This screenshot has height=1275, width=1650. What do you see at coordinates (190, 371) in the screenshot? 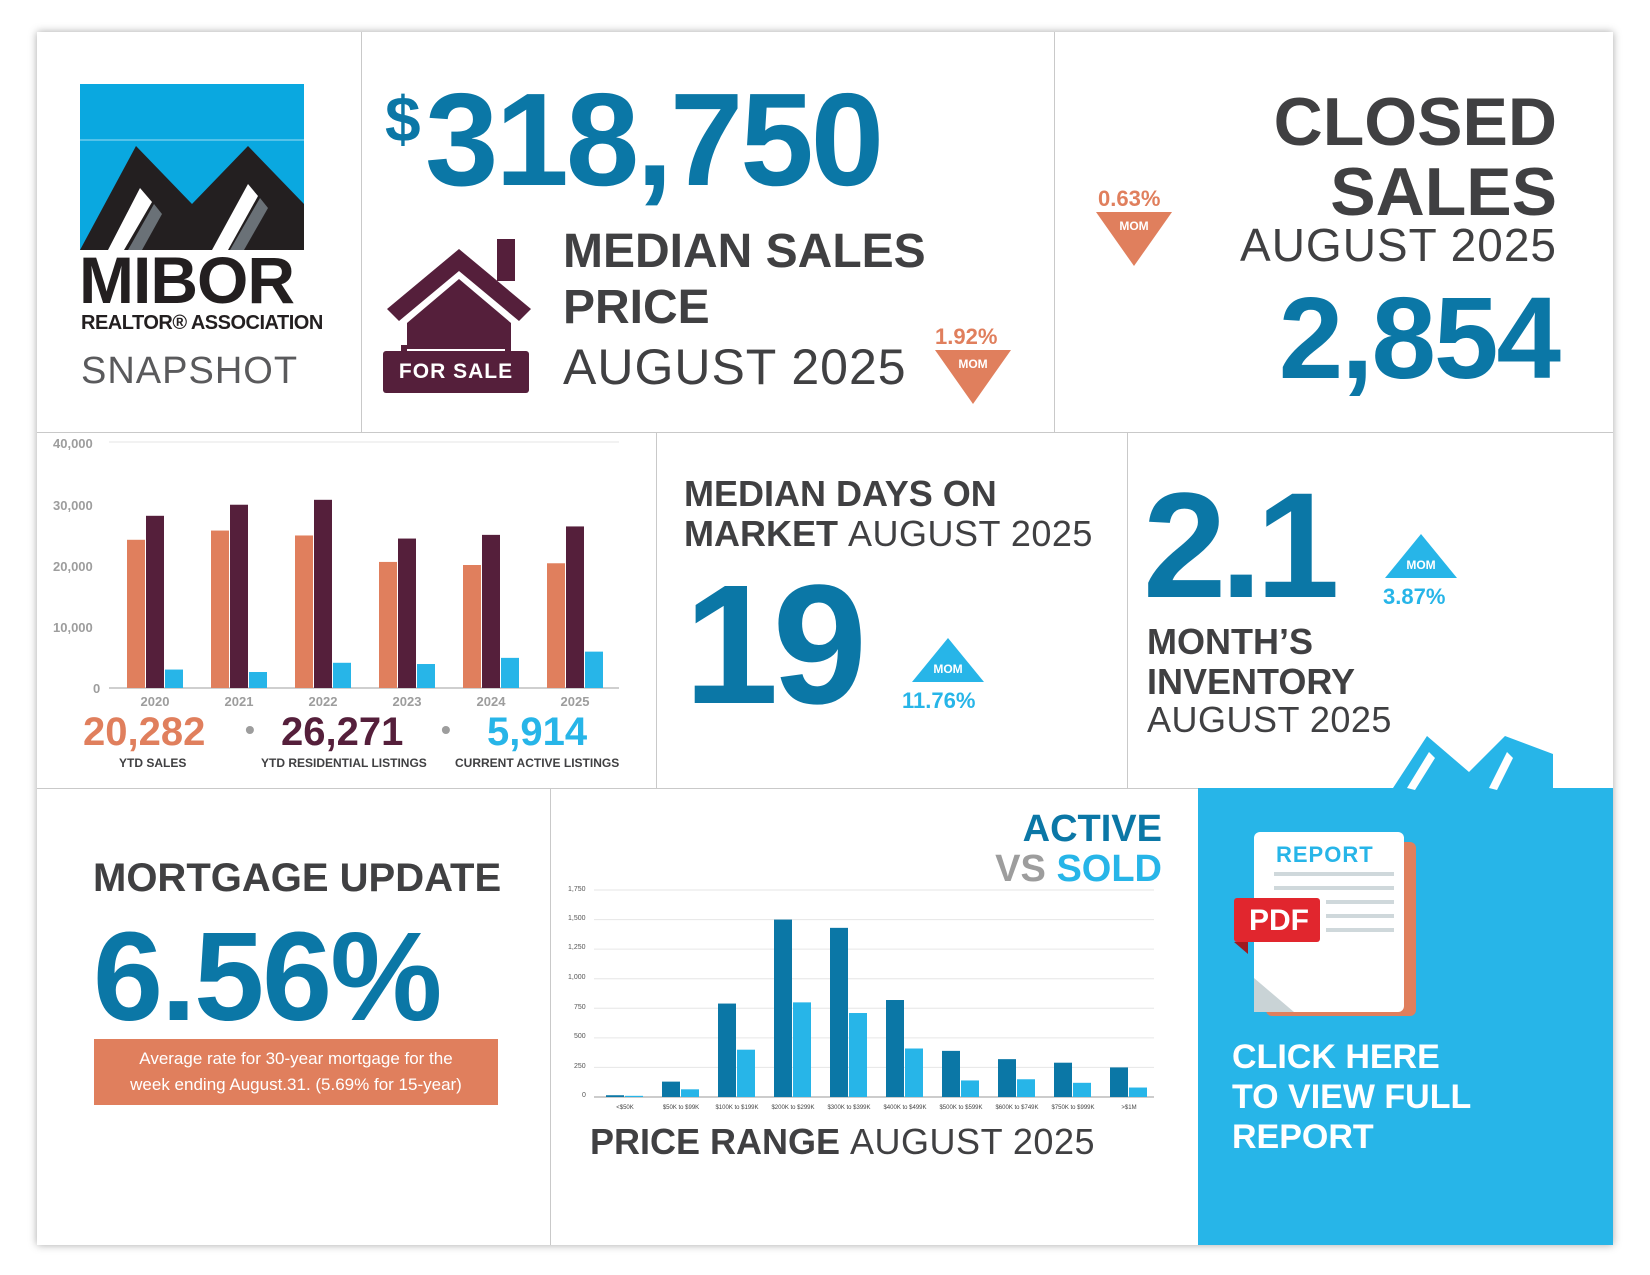
I see `snapshot-label: SNAPSHOT` at bounding box center [190, 371].